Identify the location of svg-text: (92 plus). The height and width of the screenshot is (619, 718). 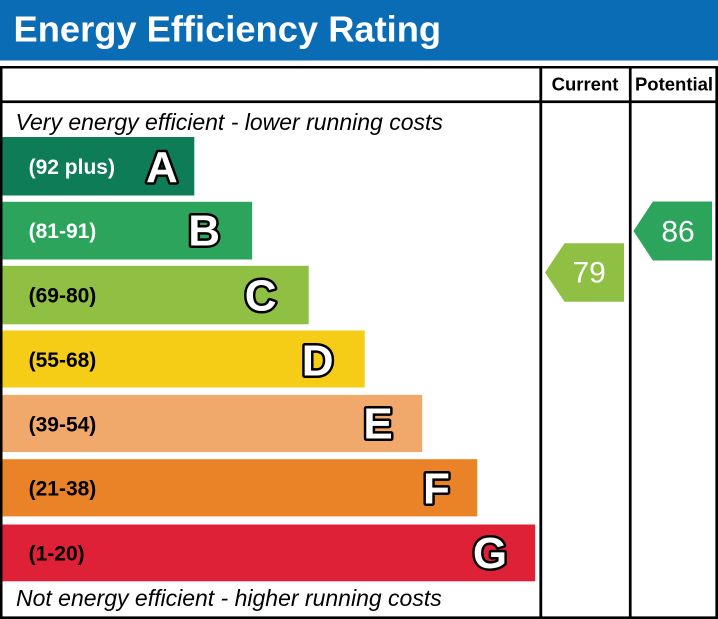
(72, 167).